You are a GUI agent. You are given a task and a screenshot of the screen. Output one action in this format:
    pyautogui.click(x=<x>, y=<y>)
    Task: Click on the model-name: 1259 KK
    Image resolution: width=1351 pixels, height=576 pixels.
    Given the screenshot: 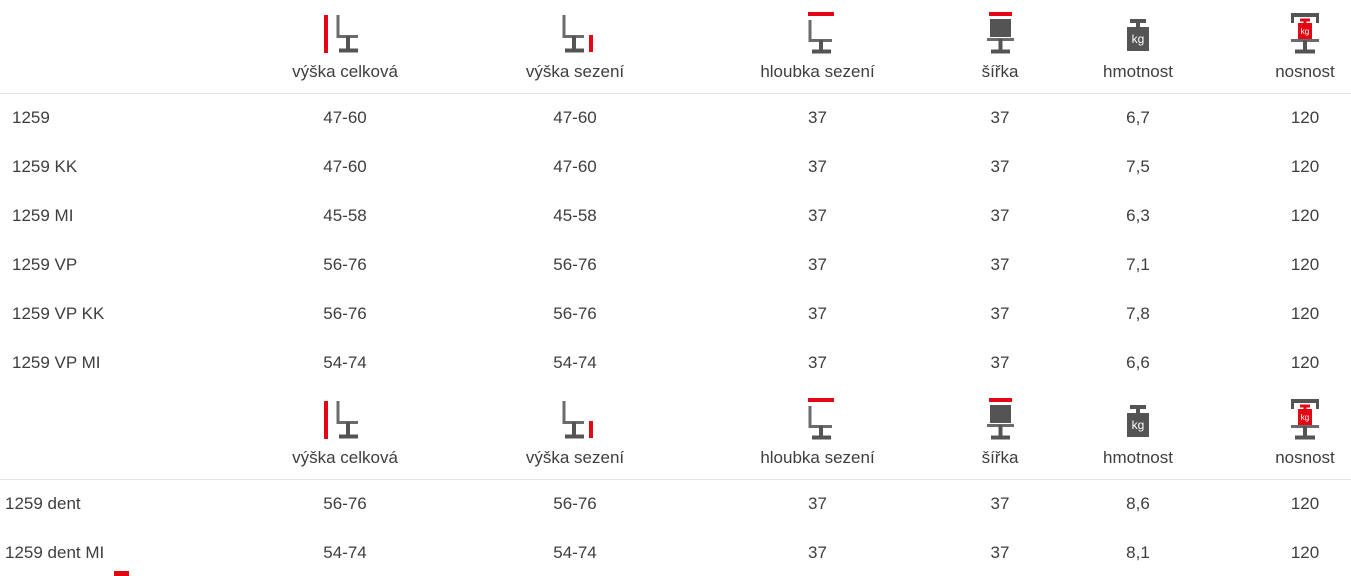 What is the action you would take?
    pyautogui.click(x=45, y=166)
    